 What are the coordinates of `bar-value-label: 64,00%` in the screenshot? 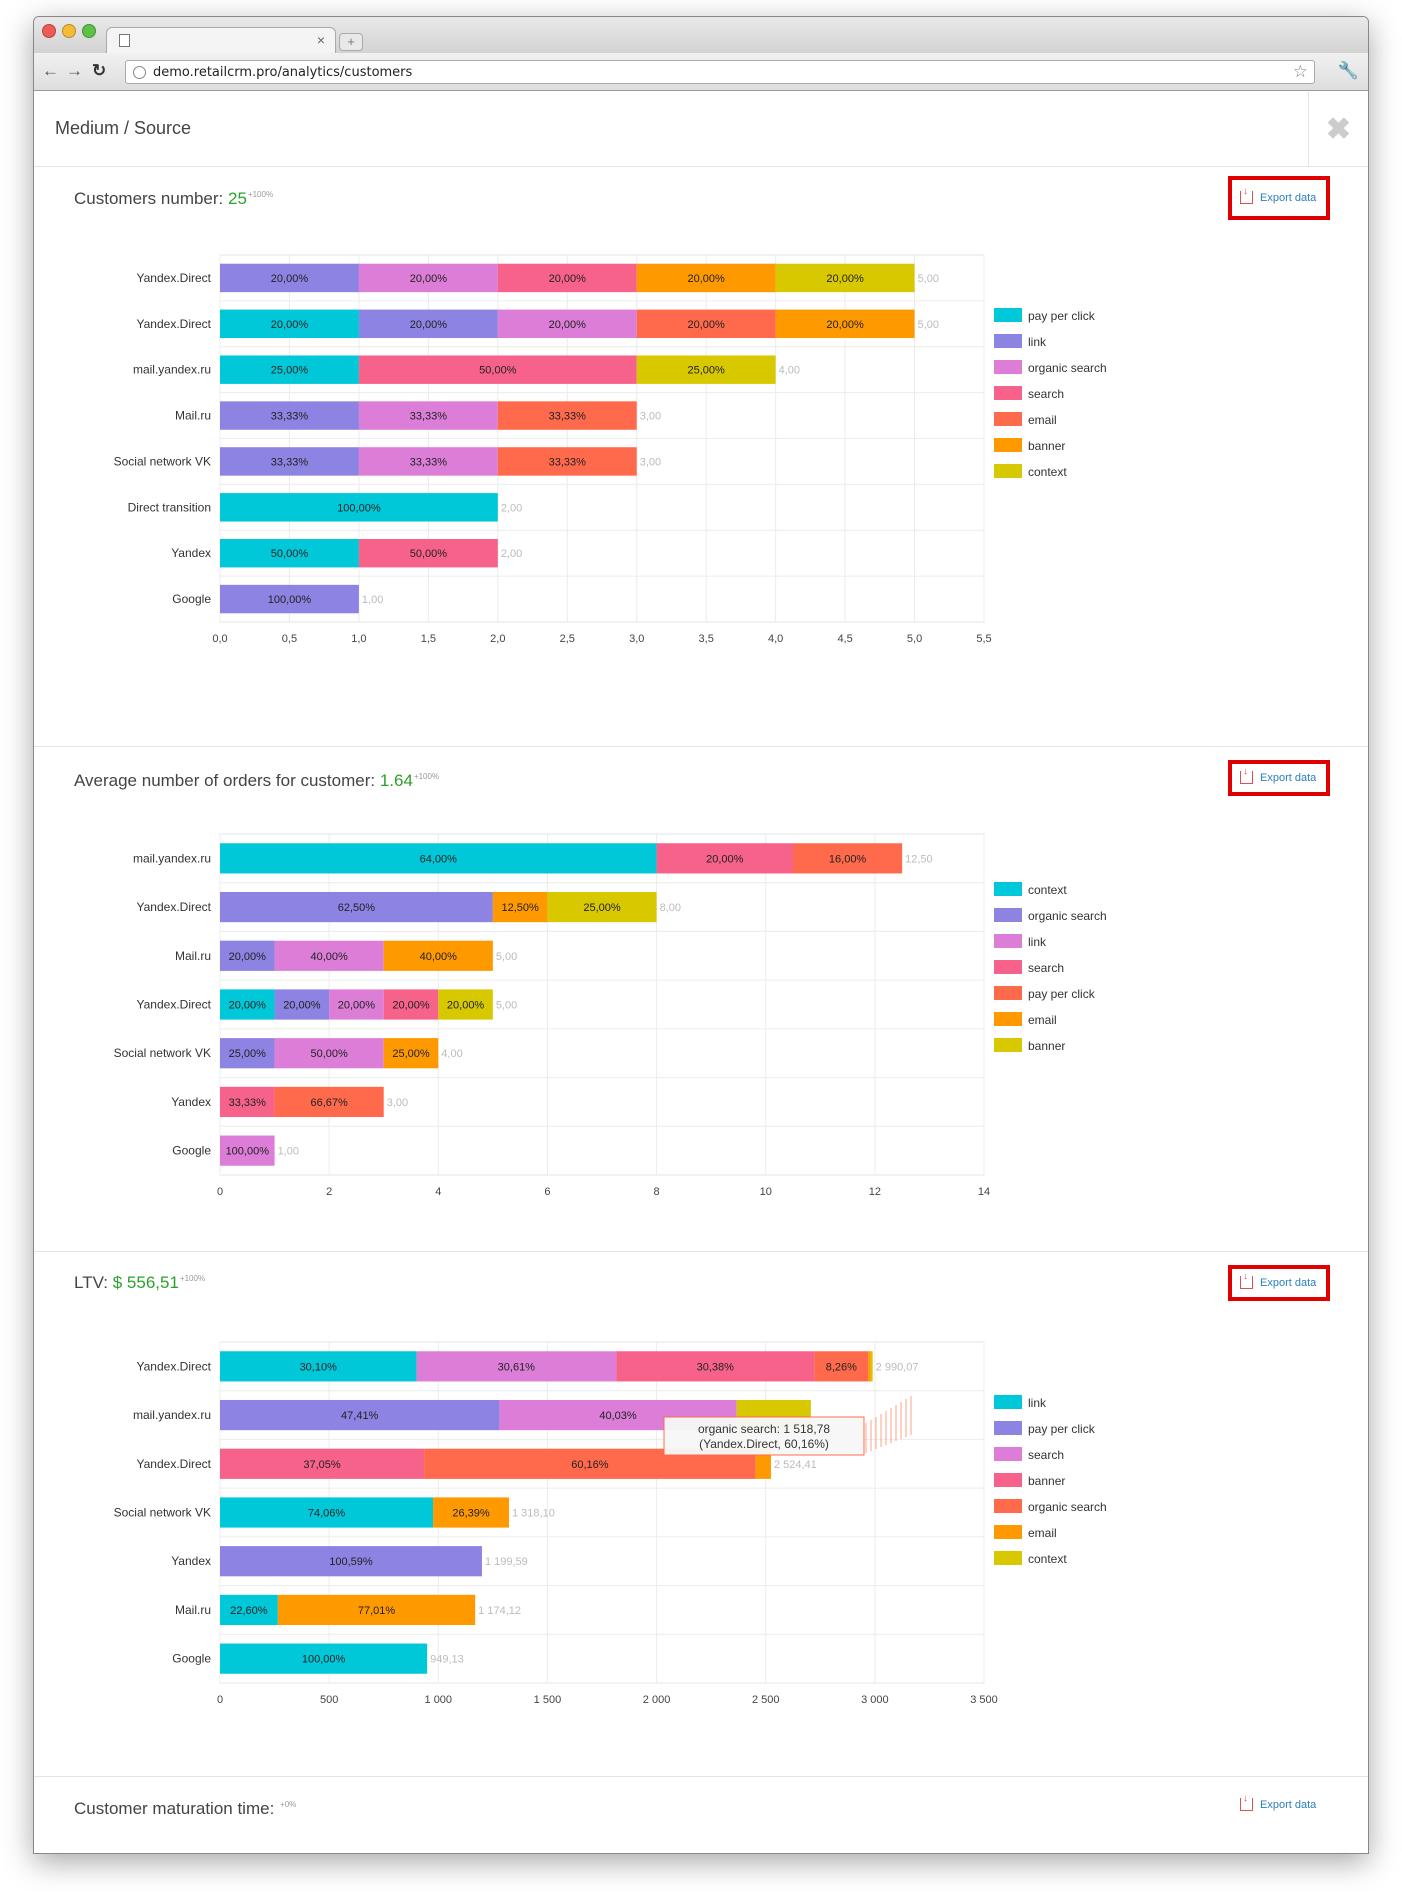 It's located at (439, 859).